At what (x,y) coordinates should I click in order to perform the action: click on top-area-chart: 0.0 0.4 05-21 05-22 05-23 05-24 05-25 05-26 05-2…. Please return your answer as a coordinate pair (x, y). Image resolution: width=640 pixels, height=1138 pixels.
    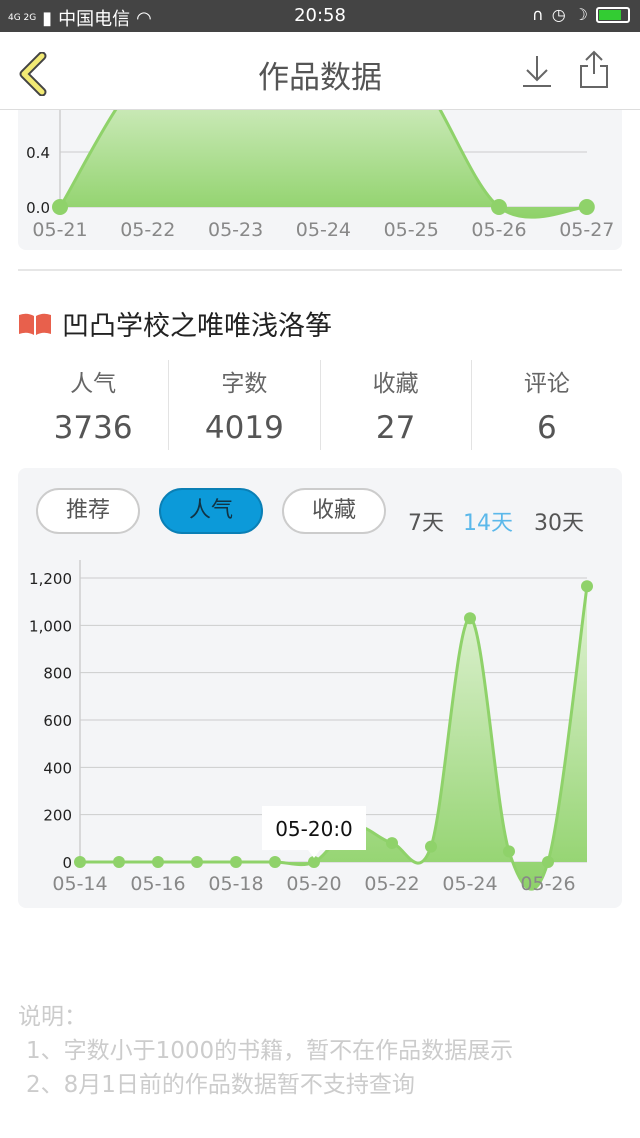
    Looking at the image, I should click on (320, 149).